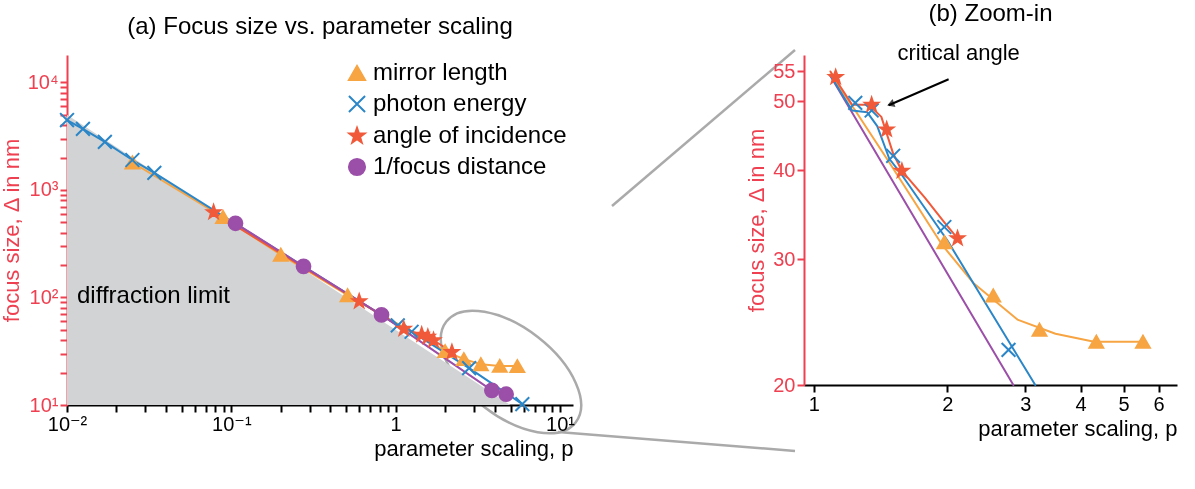 The image size is (1195, 489). Describe the element at coordinates (320, 25) in the screenshot. I see `chart-title: (a) Focus size vs. parameter scaling` at that location.